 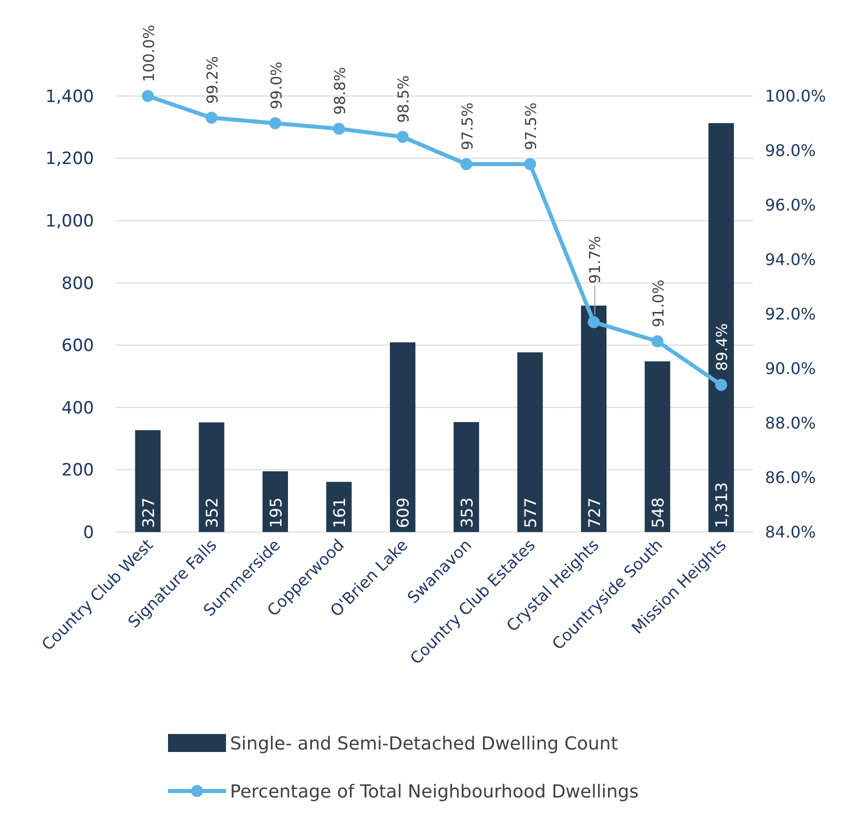 What do you see at coordinates (78, 346) in the screenshot?
I see `y-tick-label: 600` at bounding box center [78, 346].